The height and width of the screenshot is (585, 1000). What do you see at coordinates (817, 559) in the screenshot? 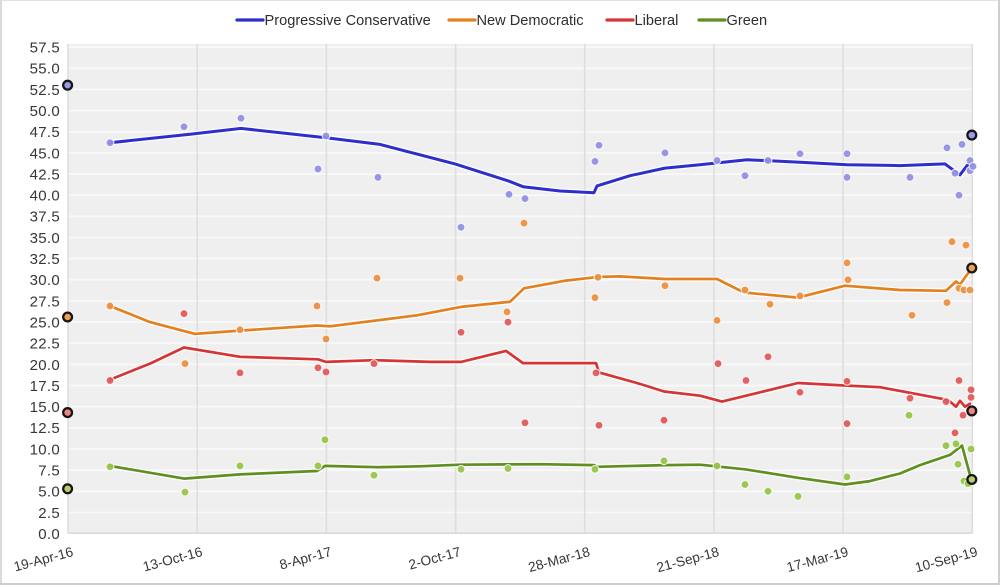
I see `svg-text: 17-Mar-19` at bounding box center [817, 559].